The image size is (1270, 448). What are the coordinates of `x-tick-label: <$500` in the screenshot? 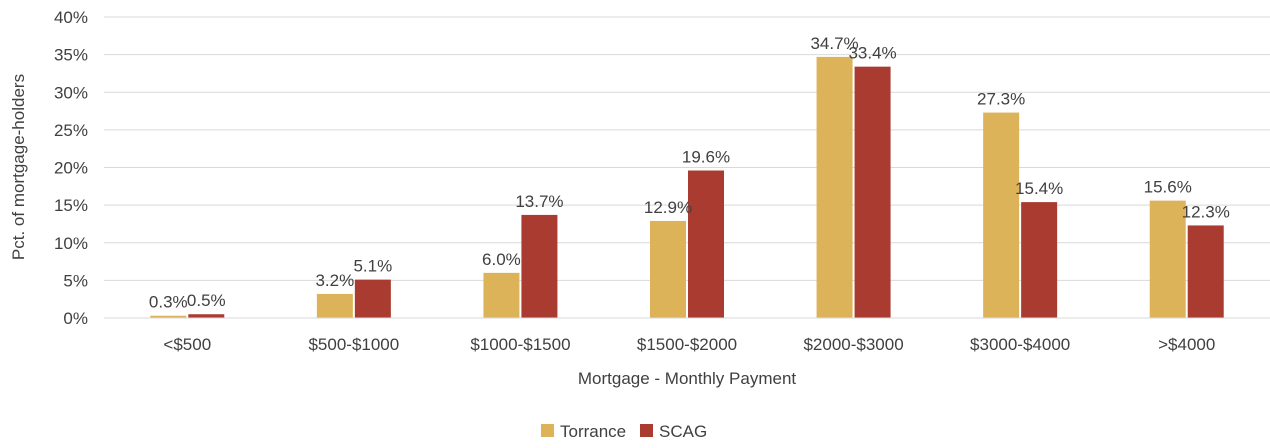 It's located at (187, 344).